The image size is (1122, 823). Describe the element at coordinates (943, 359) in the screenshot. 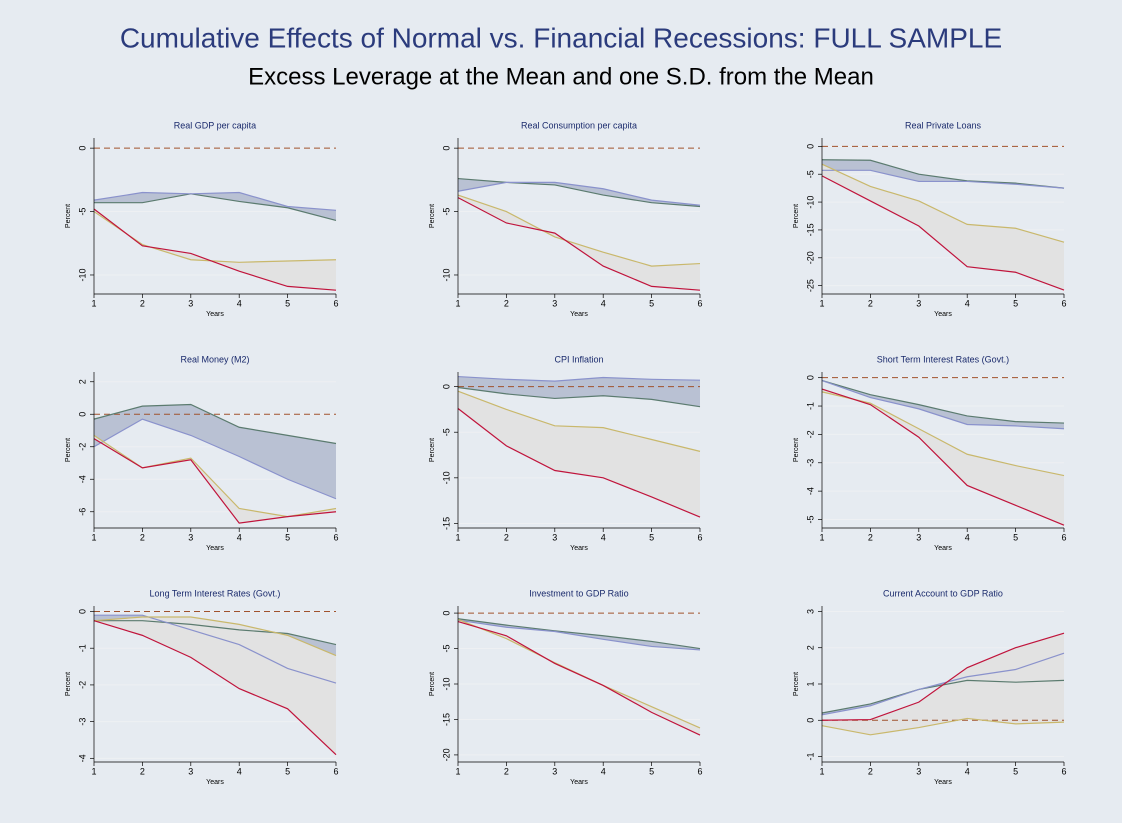

I see `panel-title: Short Term Interest Rates (Govt.)` at that location.